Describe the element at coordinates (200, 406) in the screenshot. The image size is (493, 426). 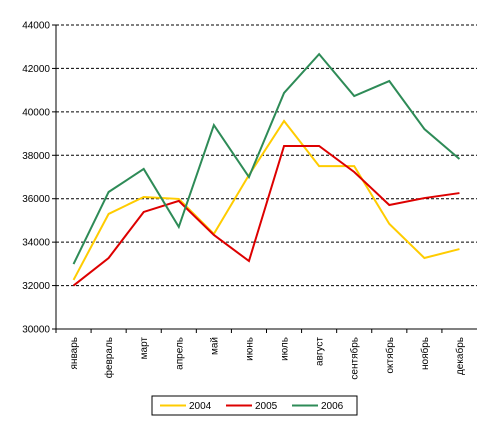
I see `legend-label: 2004` at that location.